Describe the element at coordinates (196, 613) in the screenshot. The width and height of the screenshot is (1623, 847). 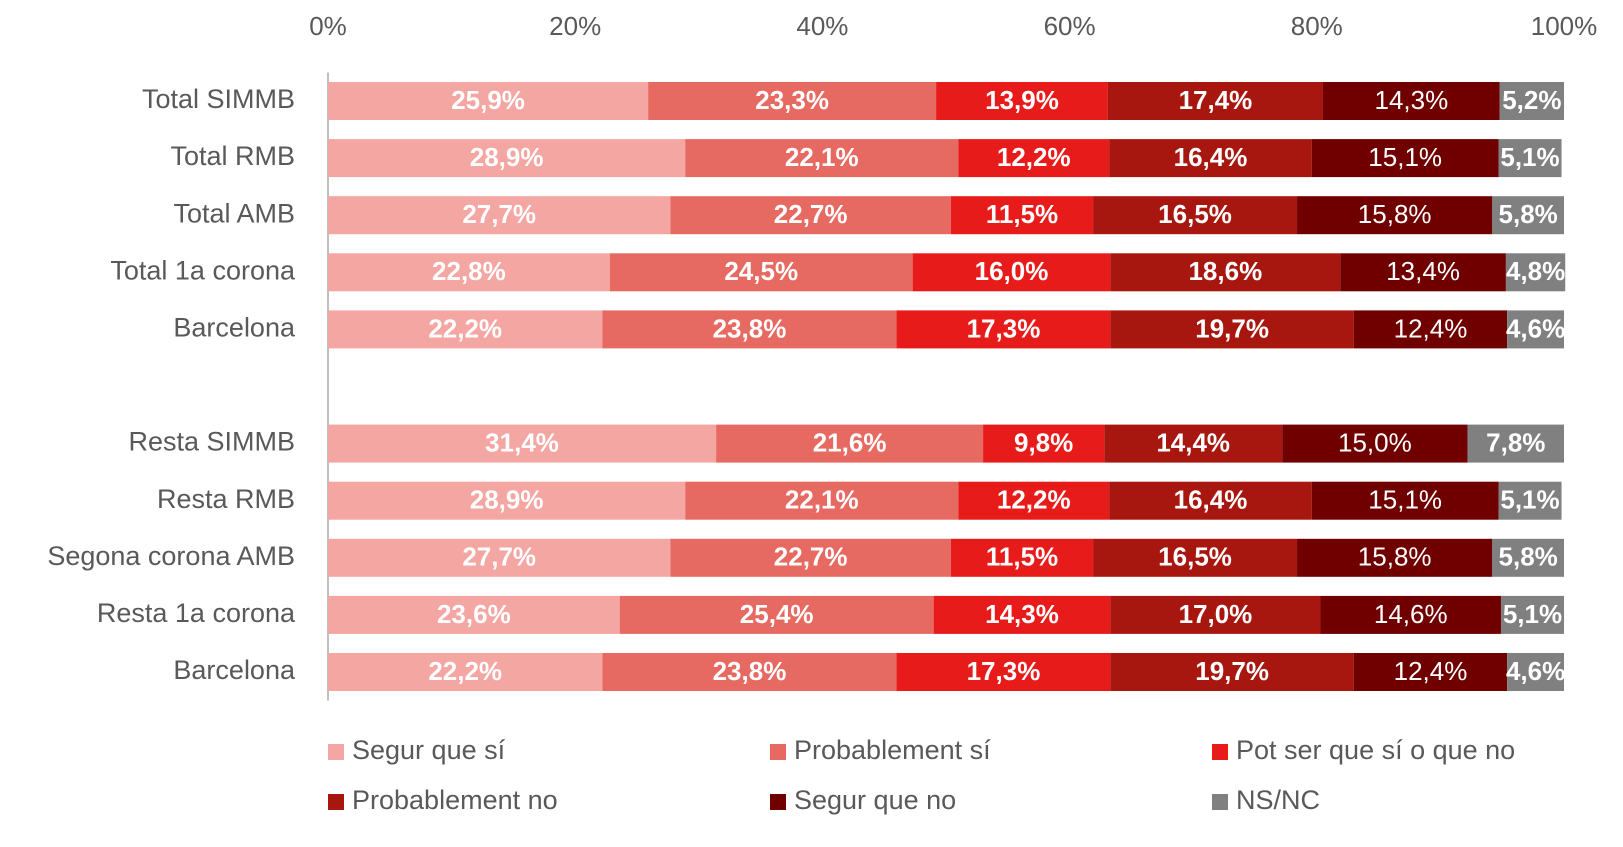
I see `y-tick-label: Resta 1a corona` at that location.